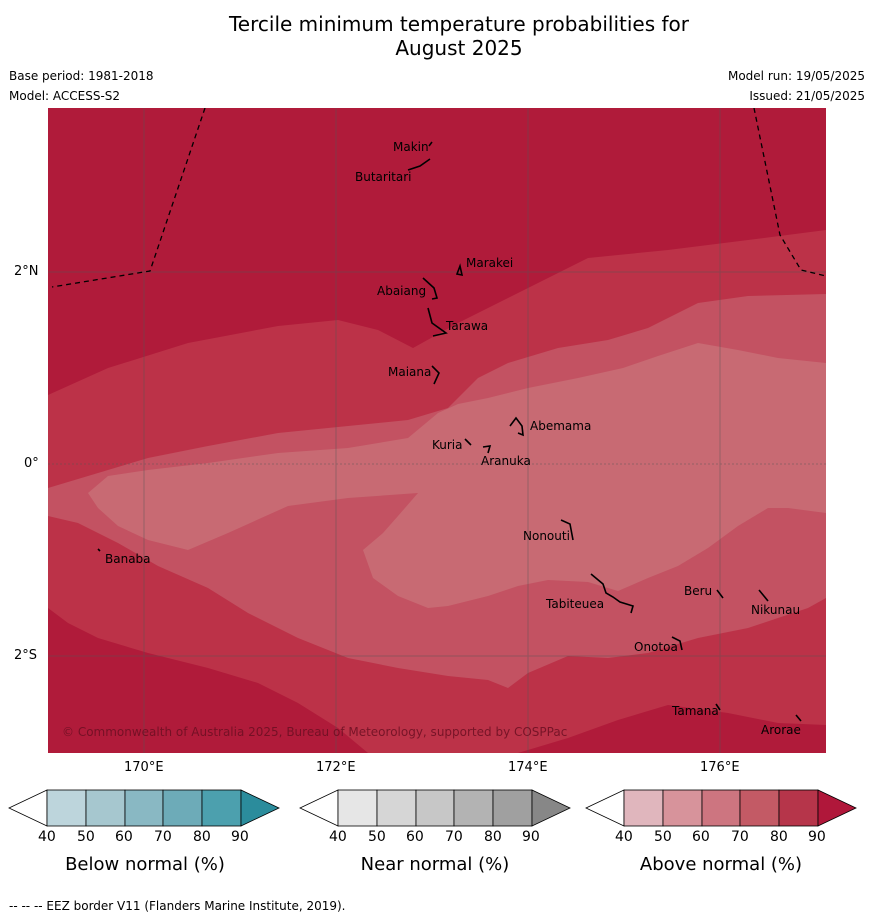 This screenshot has width=873, height=919. Describe the element at coordinates (31, 463) in the screenshot. I see `lat-tick-0: 0°` at that location.